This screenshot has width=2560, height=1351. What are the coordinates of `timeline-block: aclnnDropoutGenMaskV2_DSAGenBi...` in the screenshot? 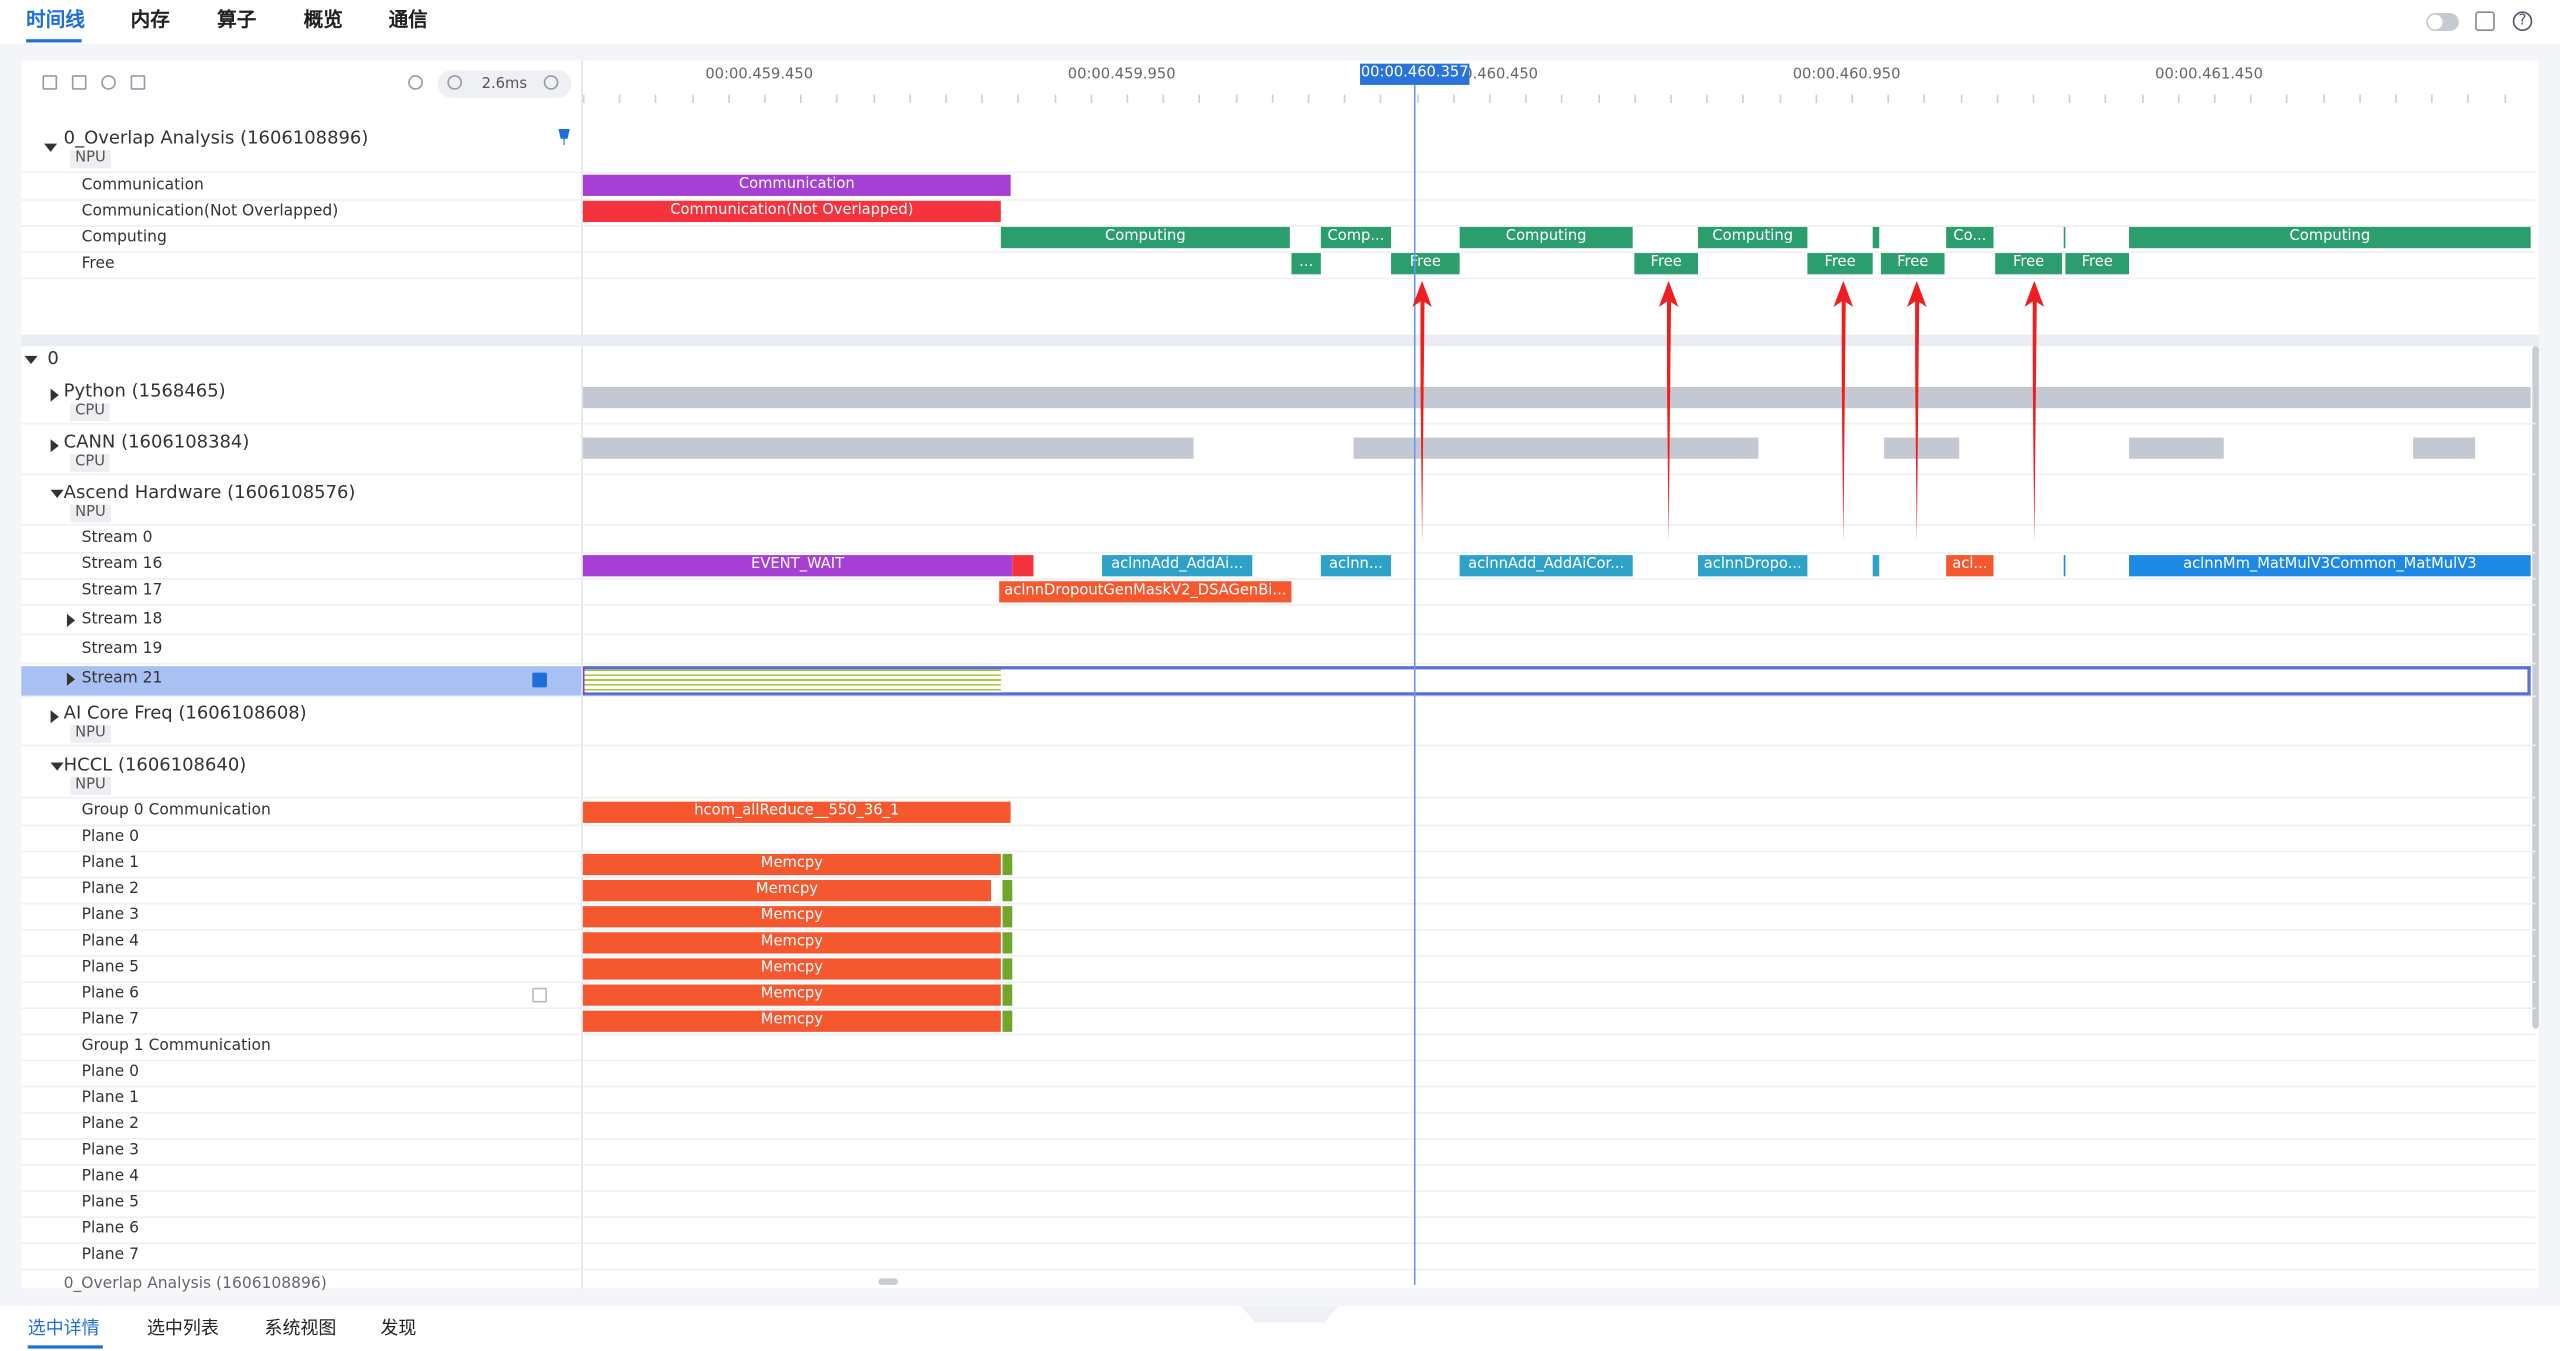 It's located at (1145, 592).